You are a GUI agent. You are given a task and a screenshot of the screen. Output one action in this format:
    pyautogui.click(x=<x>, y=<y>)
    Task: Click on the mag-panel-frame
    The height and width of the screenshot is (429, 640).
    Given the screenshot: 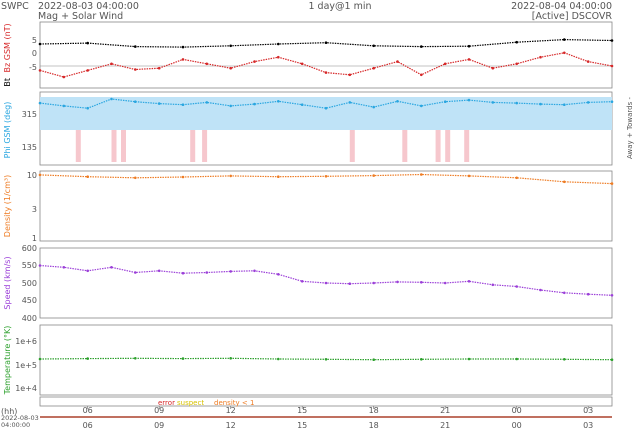 What is the action you would take?
    pyautogui.click(x=326, y=55)
    